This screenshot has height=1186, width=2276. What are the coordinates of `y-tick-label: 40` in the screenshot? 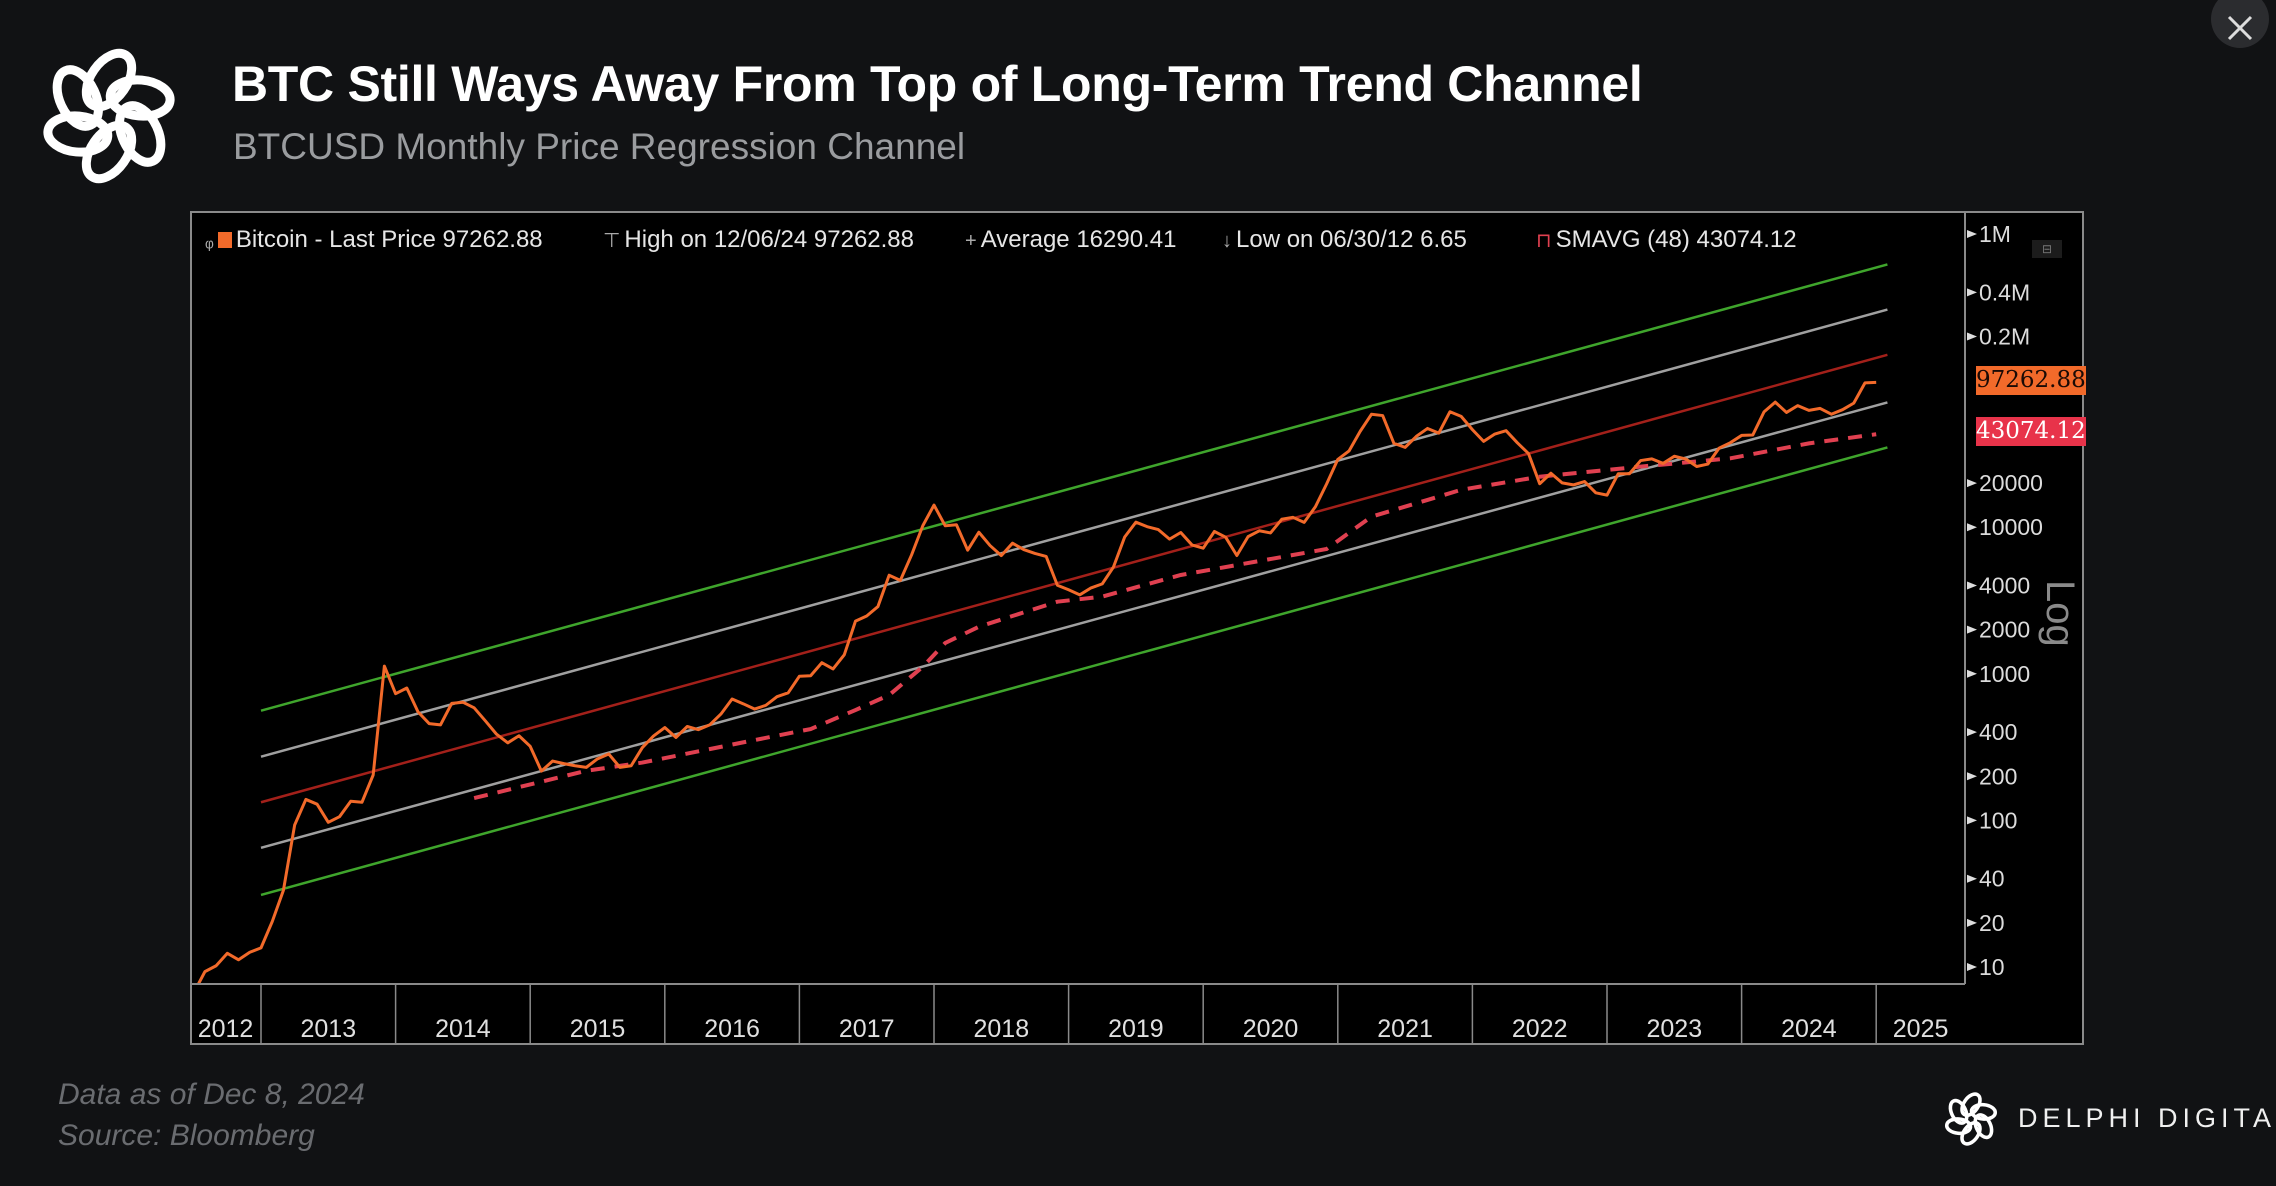 It's located at (1992, 879).